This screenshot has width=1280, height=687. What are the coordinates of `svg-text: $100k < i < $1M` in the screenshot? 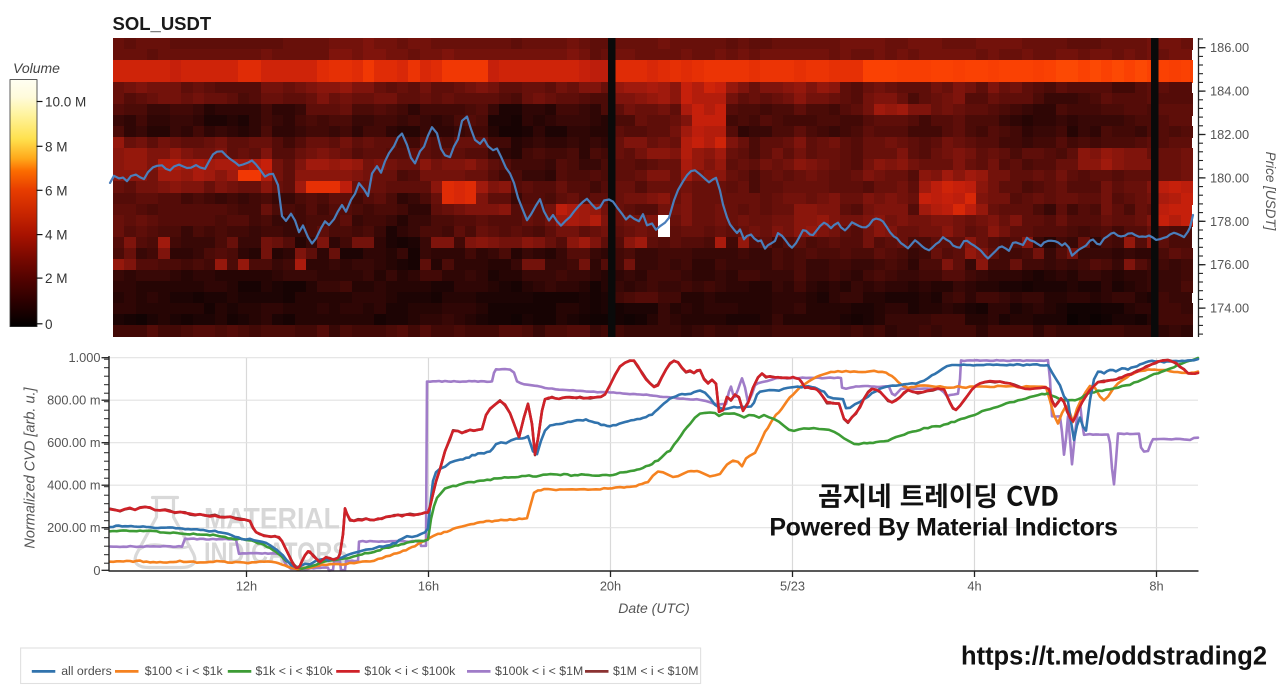 It's located at (539, 671).